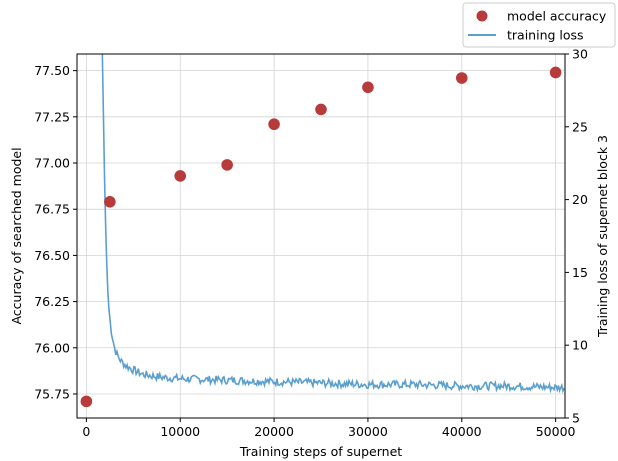 The width and height of the screenshot is (618, 461). Describe the element at coordinates (52, 393) in the screenshot. I see `y-left-tick-label: 75.75` at that location.